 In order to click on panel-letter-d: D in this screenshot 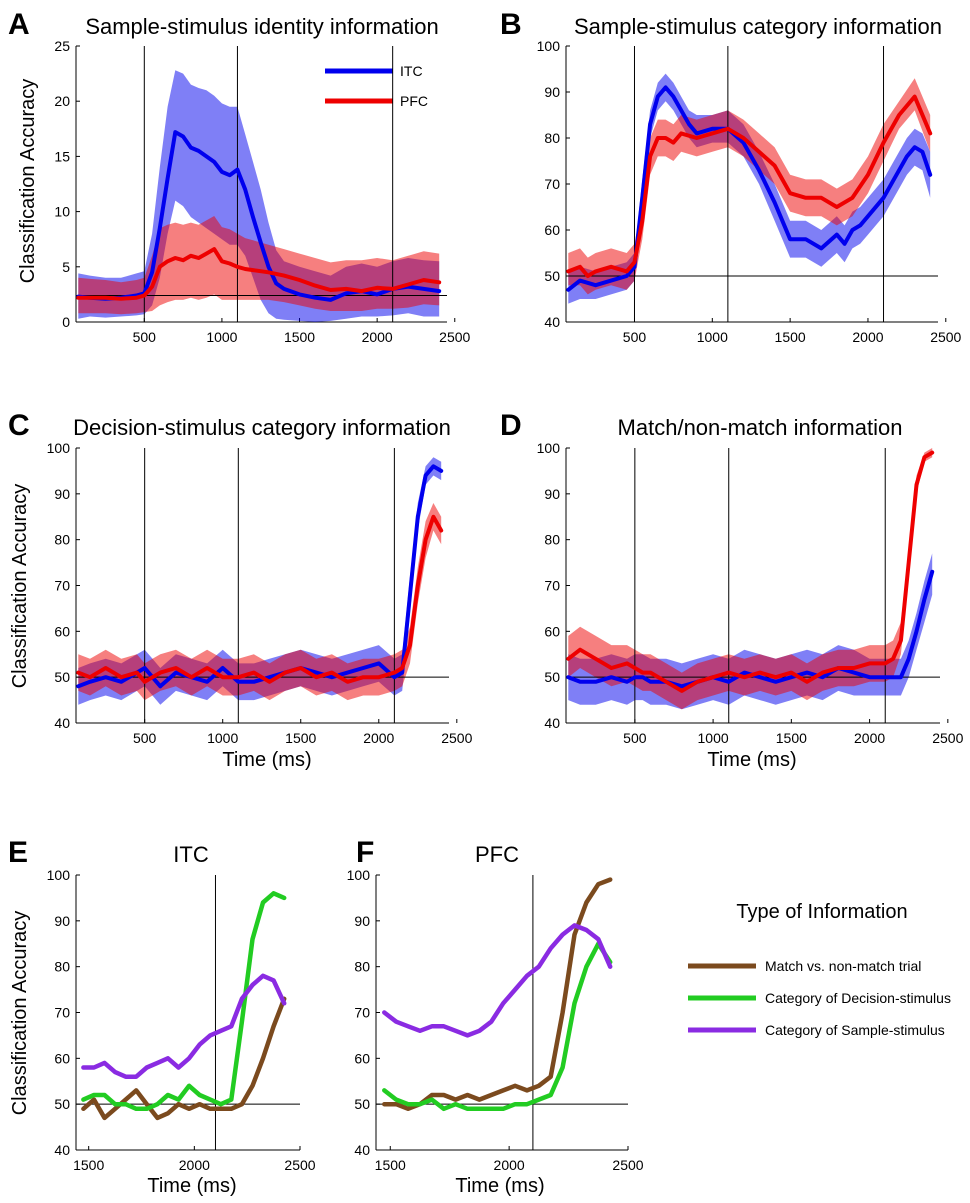, I will do `click(511, 425)`.